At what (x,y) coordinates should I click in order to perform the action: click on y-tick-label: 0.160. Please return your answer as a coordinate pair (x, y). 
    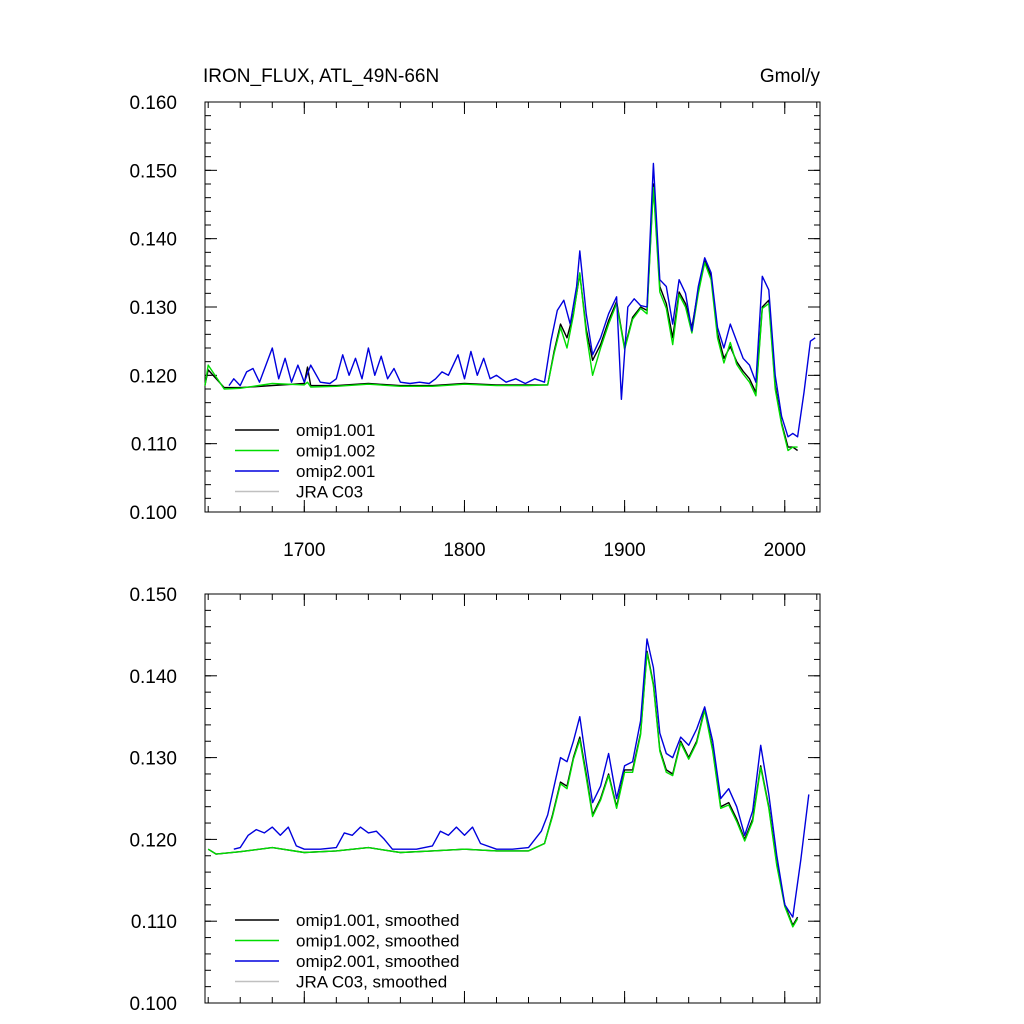
    Looking at the image, I should click on (153, 103).